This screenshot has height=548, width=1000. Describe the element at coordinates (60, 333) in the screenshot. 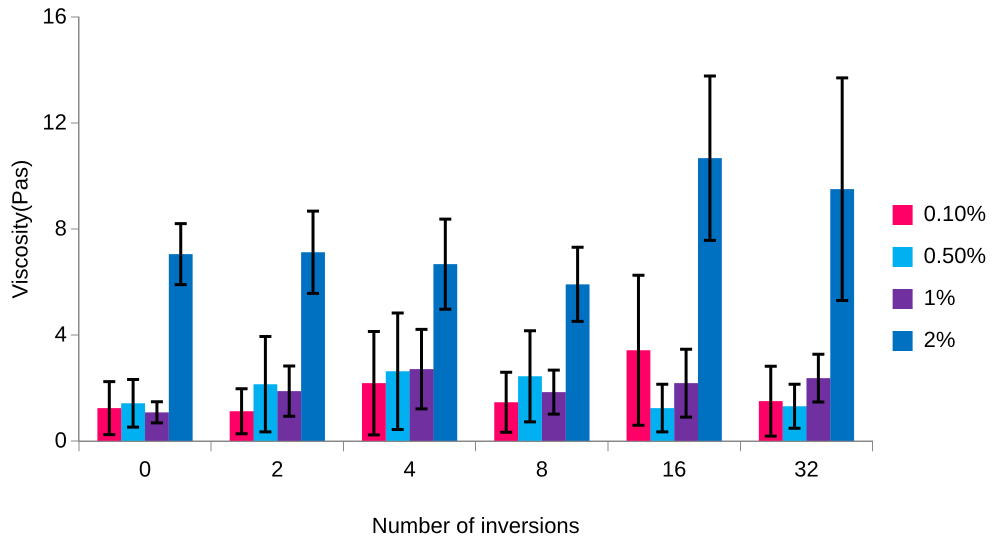

I see `y-tick-label: 4` at that location.